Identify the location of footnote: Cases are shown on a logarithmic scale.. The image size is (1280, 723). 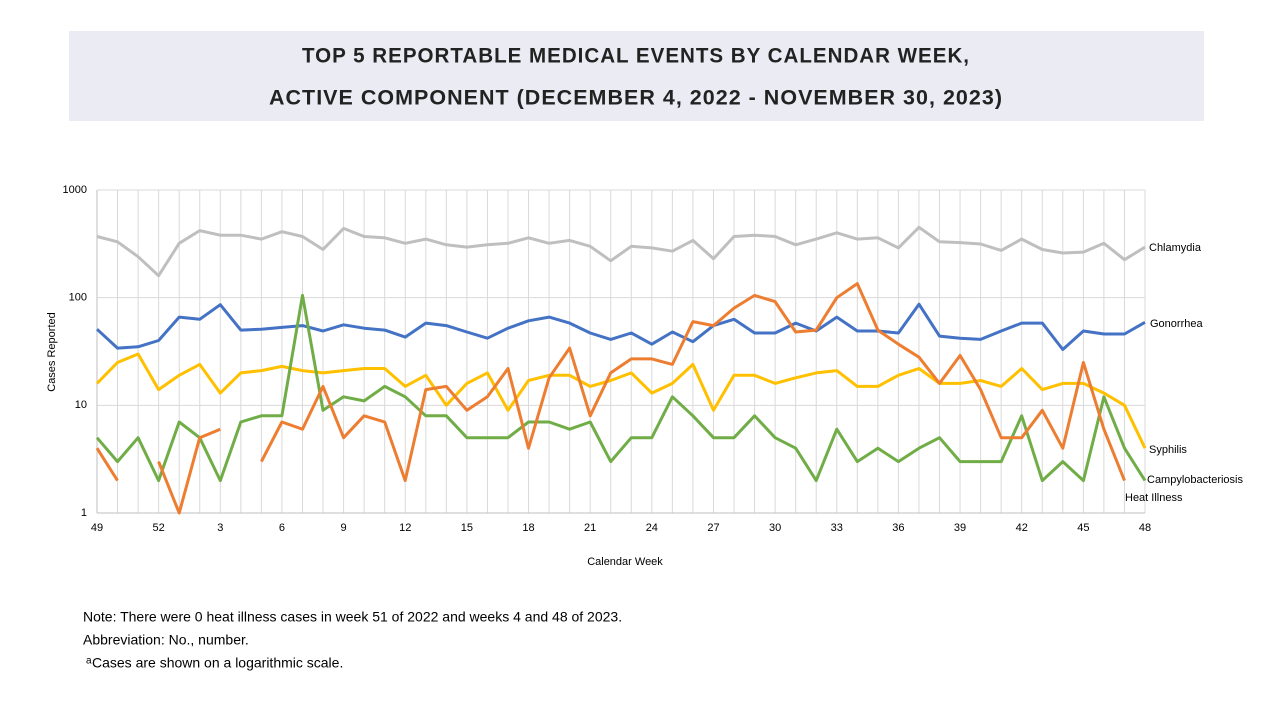
(217, 663).